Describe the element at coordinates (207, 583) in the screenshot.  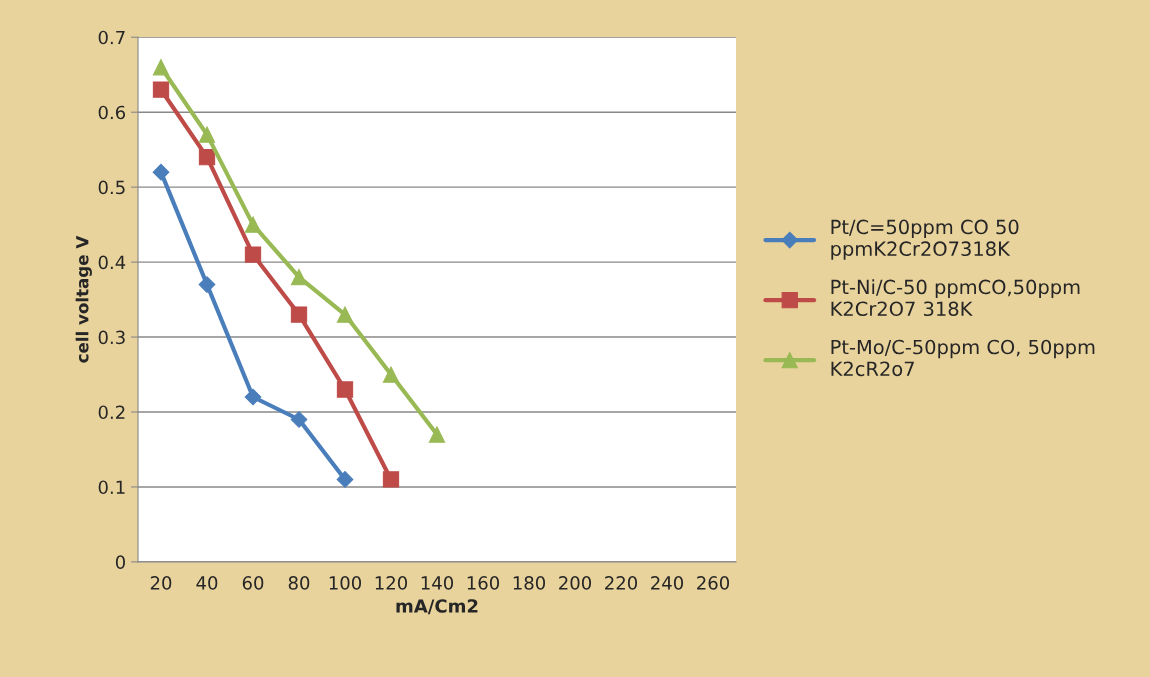
I see `x-tick-label: 40` at that location.